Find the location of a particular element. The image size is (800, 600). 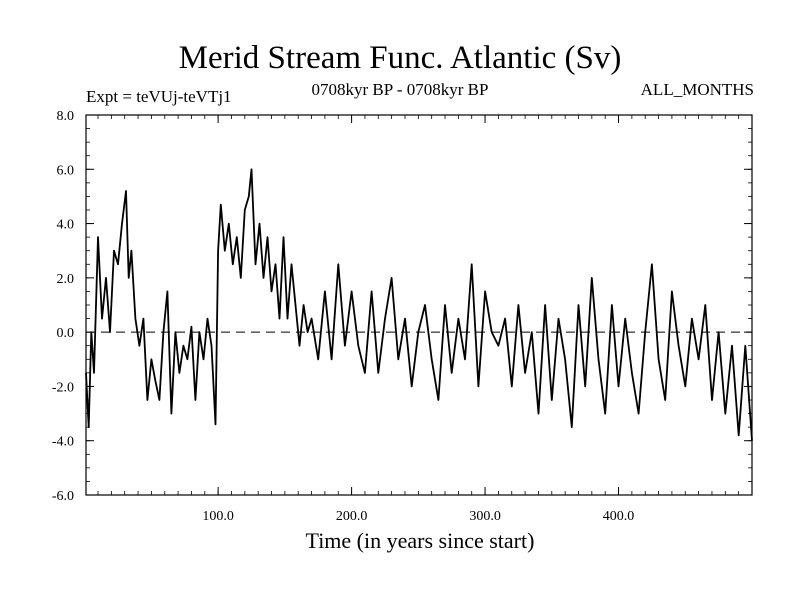

x-tick-label: 300.0 is located at coordinates (485, 516).